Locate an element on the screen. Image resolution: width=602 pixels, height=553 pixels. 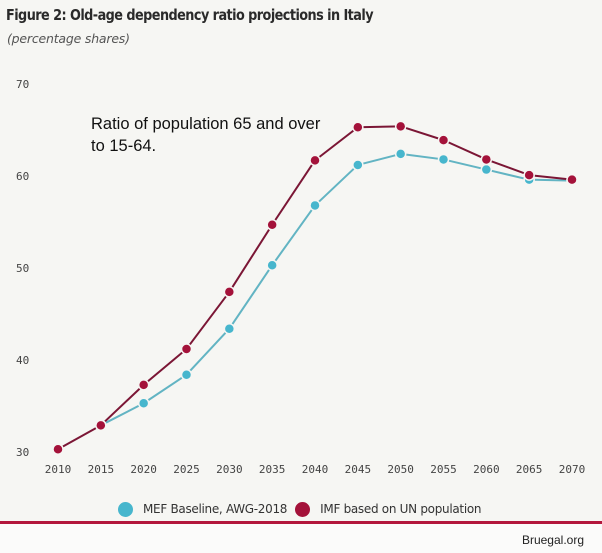
y-tick-label: 70 is located at coordinates (22, 84).